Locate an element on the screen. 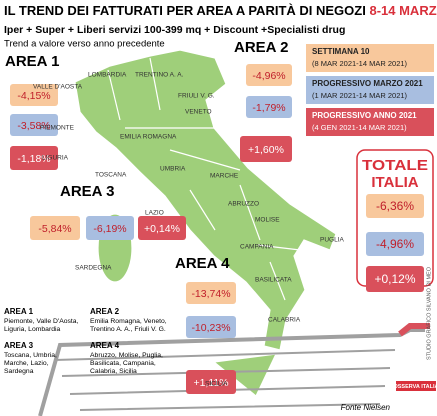  region-label: EMILIA ROMAGNA is located at coordinates (148, 137).